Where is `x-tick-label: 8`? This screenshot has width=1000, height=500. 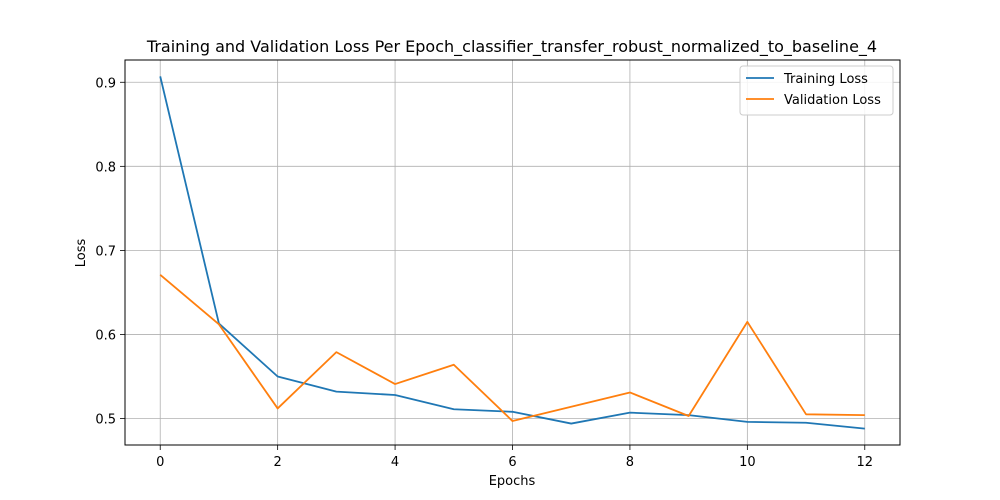
x-tick-label: 8 is located at coordinates (630, 462).